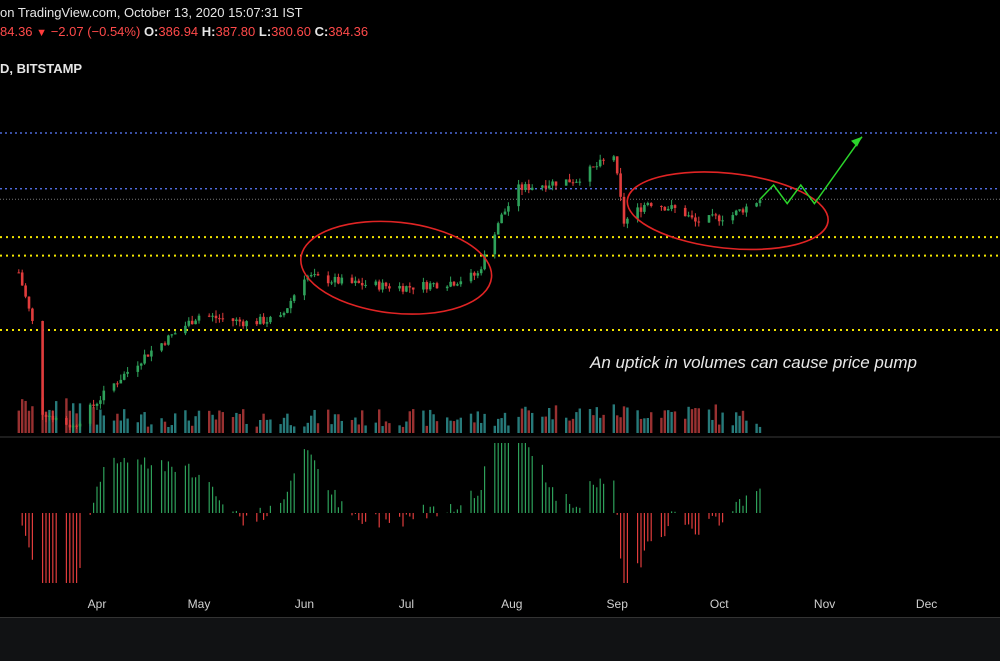  I want to click on x-tick-label: Jun, so click(304, 604).